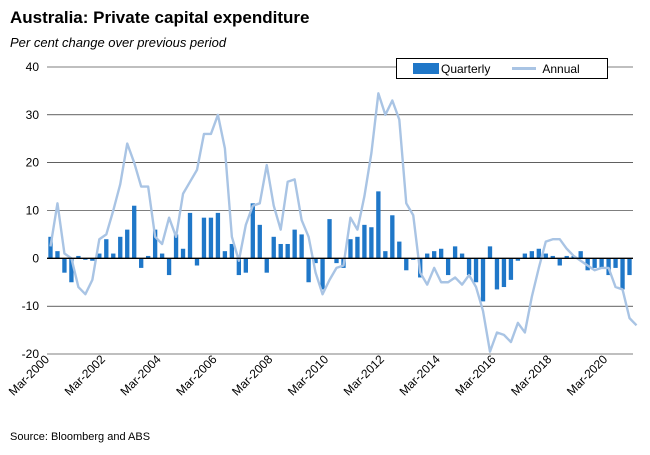 The width and height of the screenshot is (650, 455). What do you see at coordinates (475, 375) in the screenshot?
I see `x-tick-label: Mar-2016` at bounding box center [475, 375].